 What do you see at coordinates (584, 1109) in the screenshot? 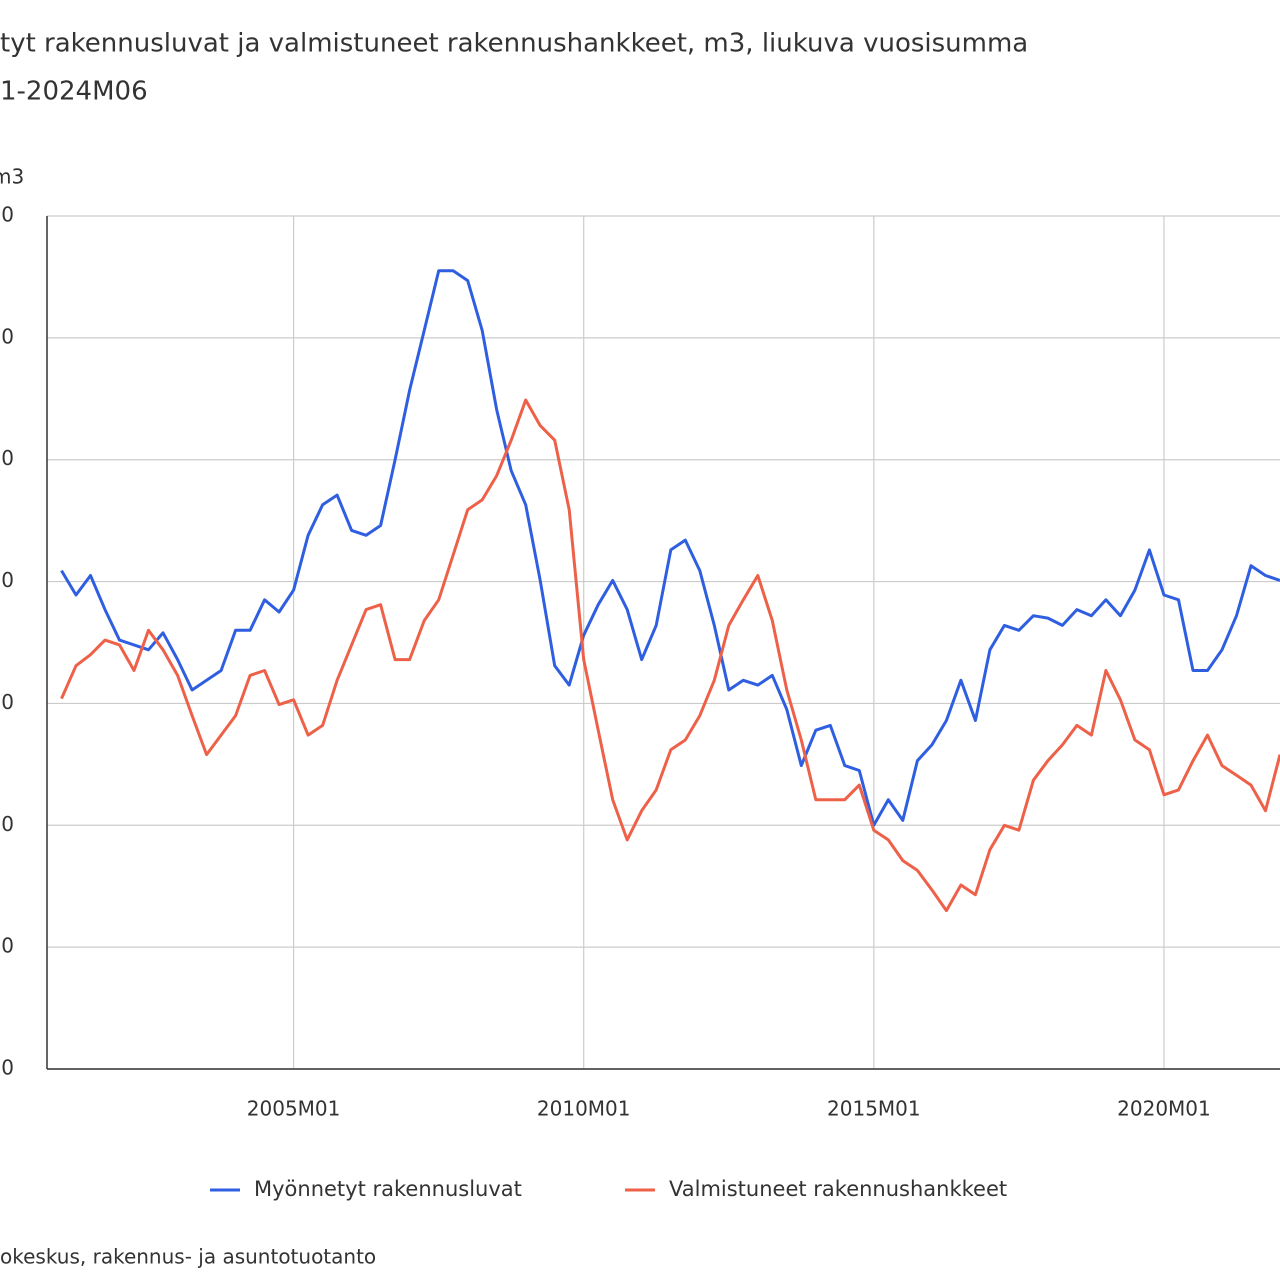
I see `x-tick-label: 2010M01` at bounding box center [584, 1109].